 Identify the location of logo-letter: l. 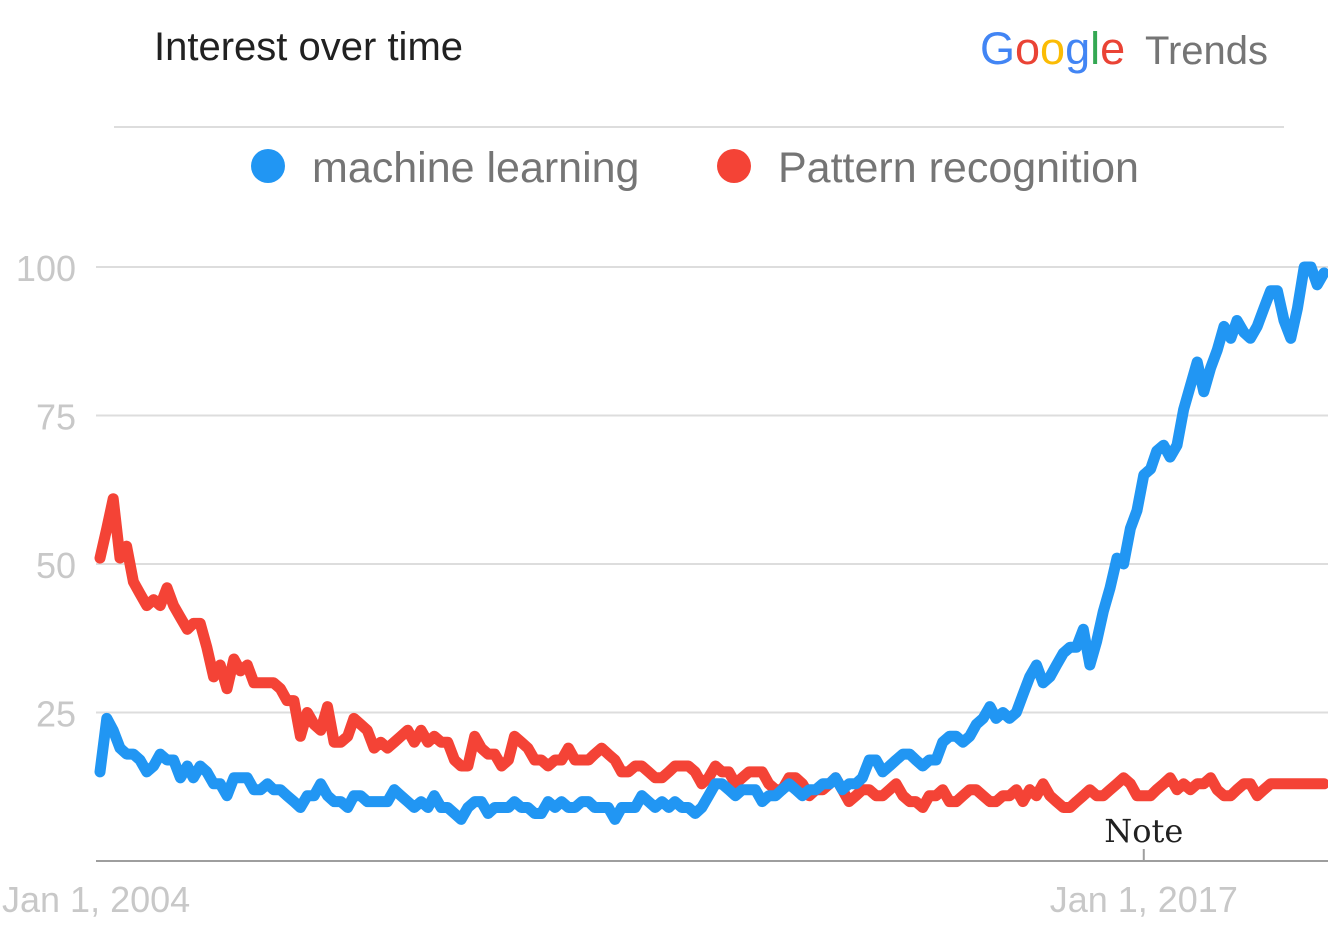
(1095, 48).